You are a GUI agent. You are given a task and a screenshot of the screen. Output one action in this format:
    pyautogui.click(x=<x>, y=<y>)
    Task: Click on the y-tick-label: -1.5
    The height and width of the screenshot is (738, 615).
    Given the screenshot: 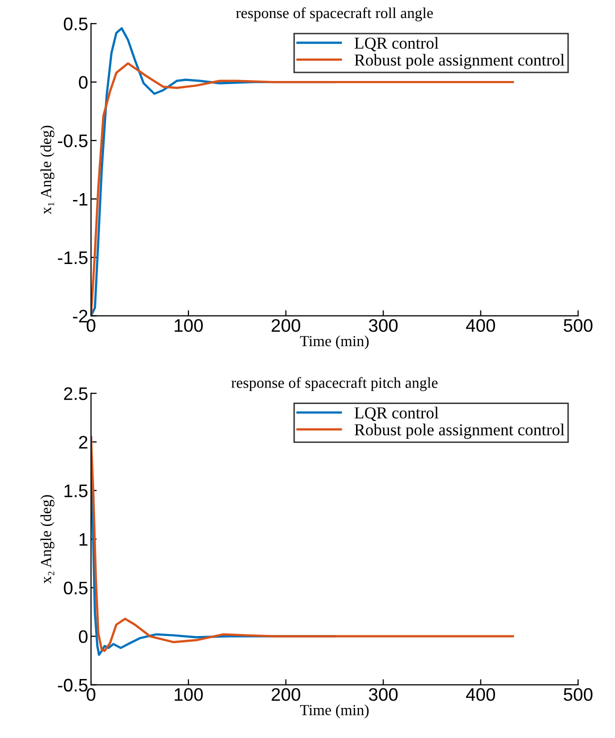 What is the action you would take?
    pyautogui.click(x=73, y=258)
    